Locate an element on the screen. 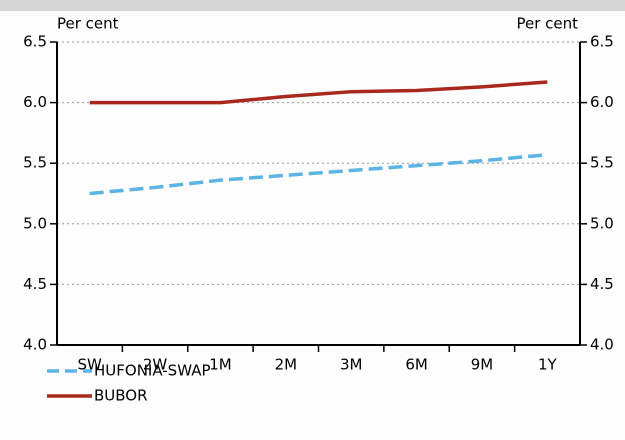 Image resolution: width=625 pixels, height=440 pixels. y2-tick-label: 5.0 is located at coordinates (602, 223).